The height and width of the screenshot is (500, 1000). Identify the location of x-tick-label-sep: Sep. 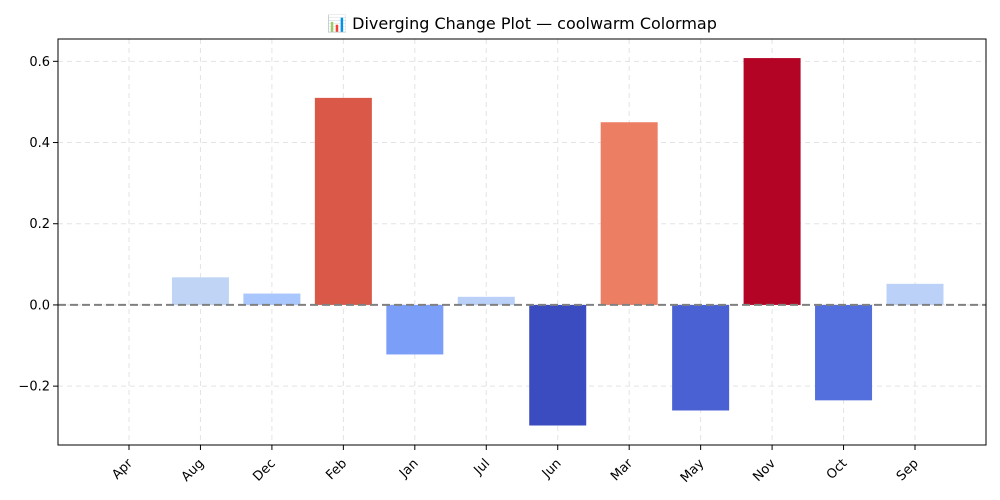
(908, 470).